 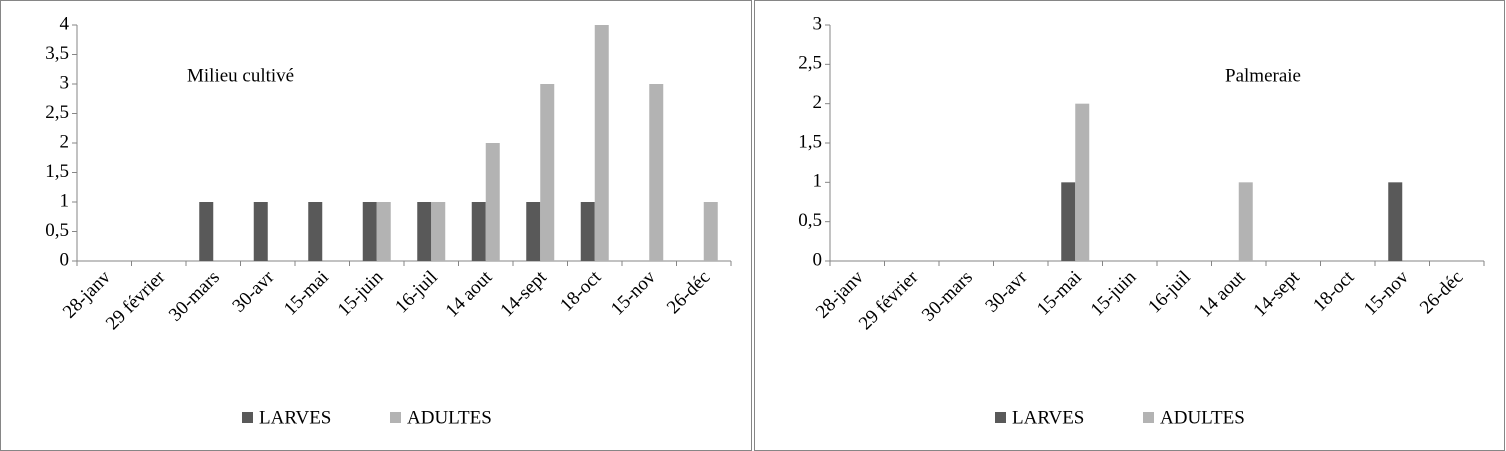 I want to click on chart-title: Palmeraie, so click(x=1263, y=75).